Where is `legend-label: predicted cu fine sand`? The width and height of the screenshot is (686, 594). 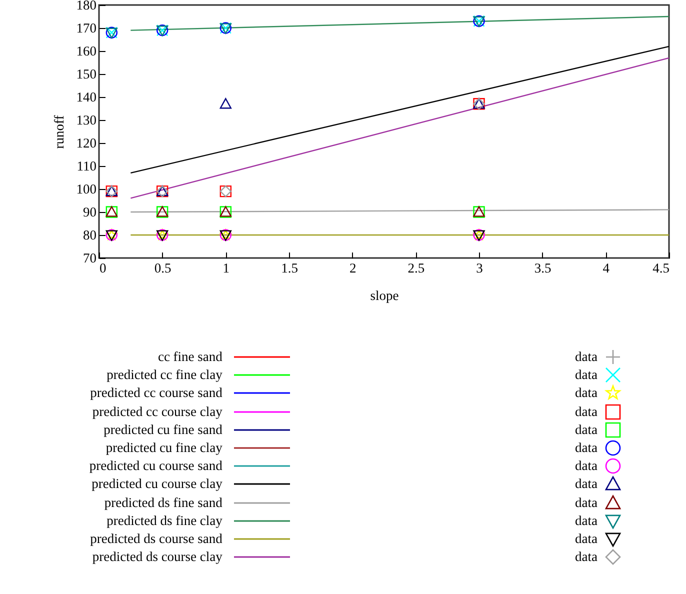 legend-label: predicted cu fine sand is located at coordinates (162, 429).